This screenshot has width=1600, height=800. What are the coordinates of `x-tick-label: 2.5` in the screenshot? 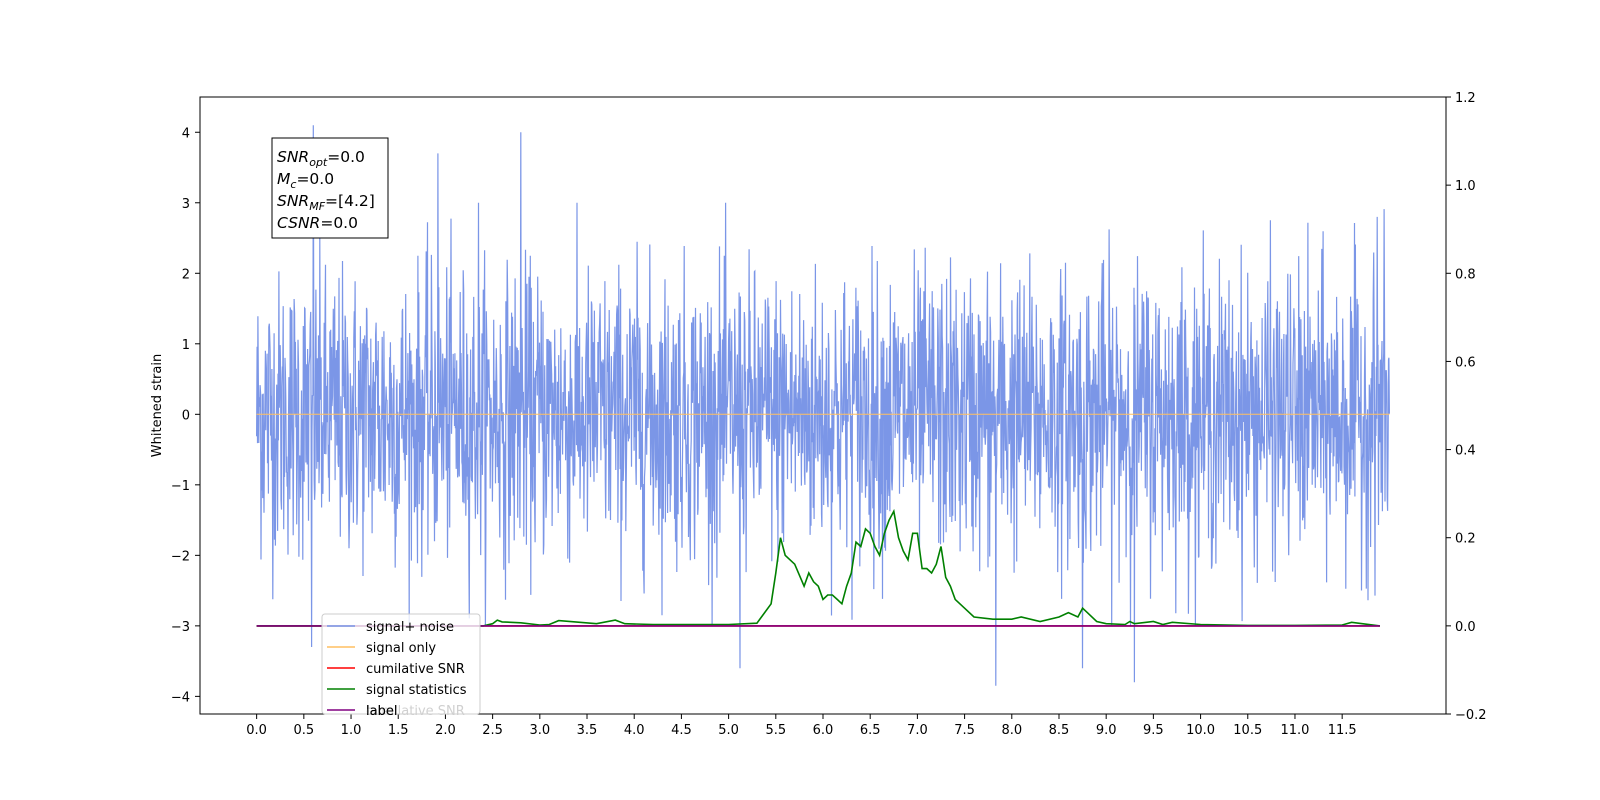 It's located at (492, 730).